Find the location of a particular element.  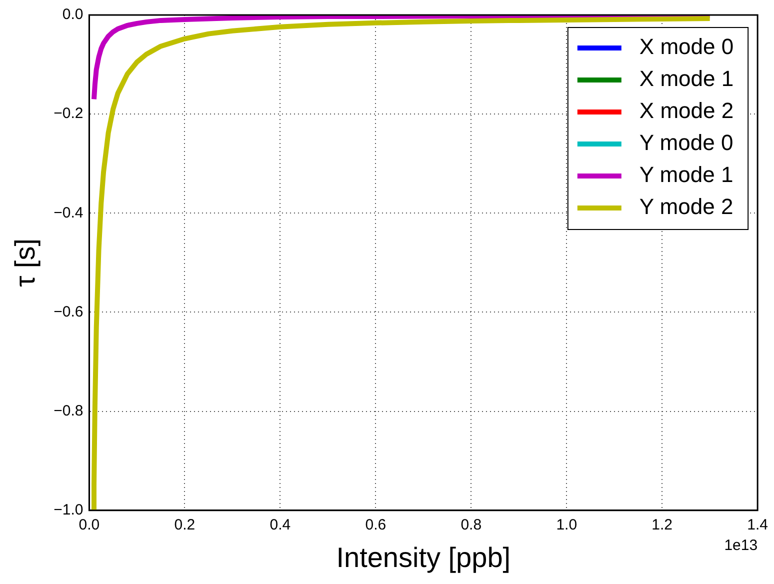

y-tick-label: −0.8 is located at coordinates (69, 411).